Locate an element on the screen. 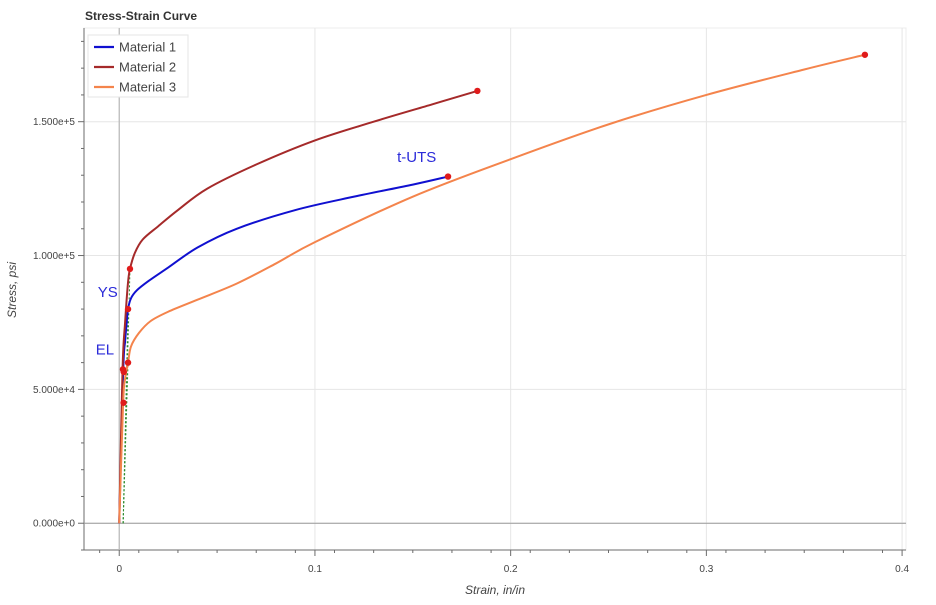 The image size is (936, 605). legend: Material 1 Material 2 Material 3 is located at coordinates (138, 66).